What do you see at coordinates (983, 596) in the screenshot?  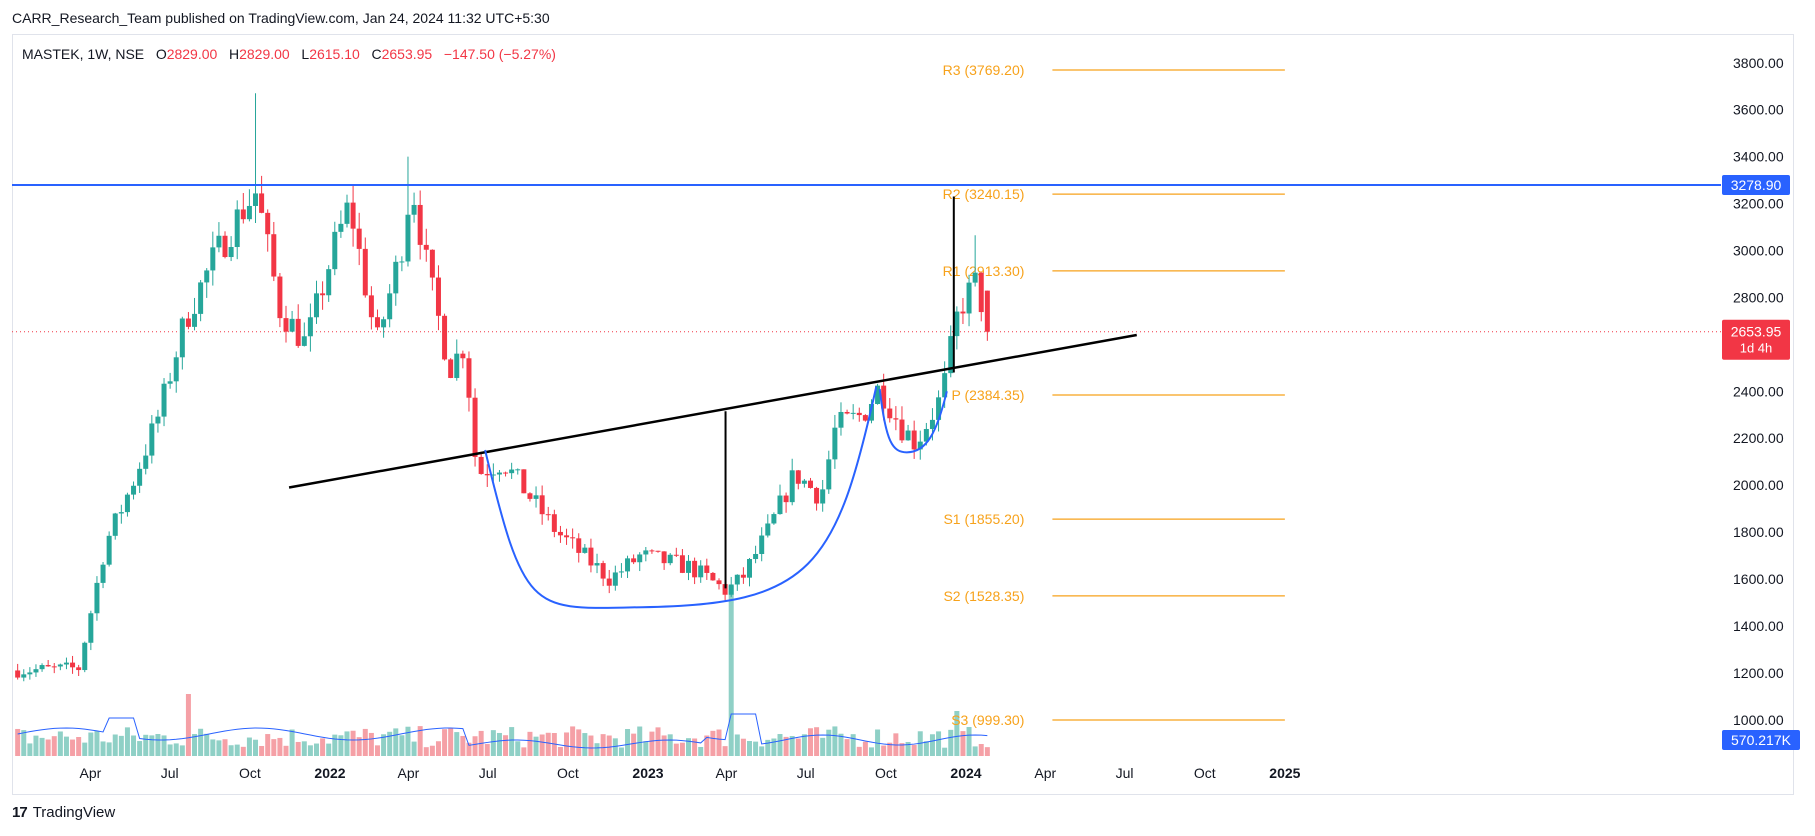 I see `pivot-level-label: S2 (1528.35)` at bounding box center [983, 596].